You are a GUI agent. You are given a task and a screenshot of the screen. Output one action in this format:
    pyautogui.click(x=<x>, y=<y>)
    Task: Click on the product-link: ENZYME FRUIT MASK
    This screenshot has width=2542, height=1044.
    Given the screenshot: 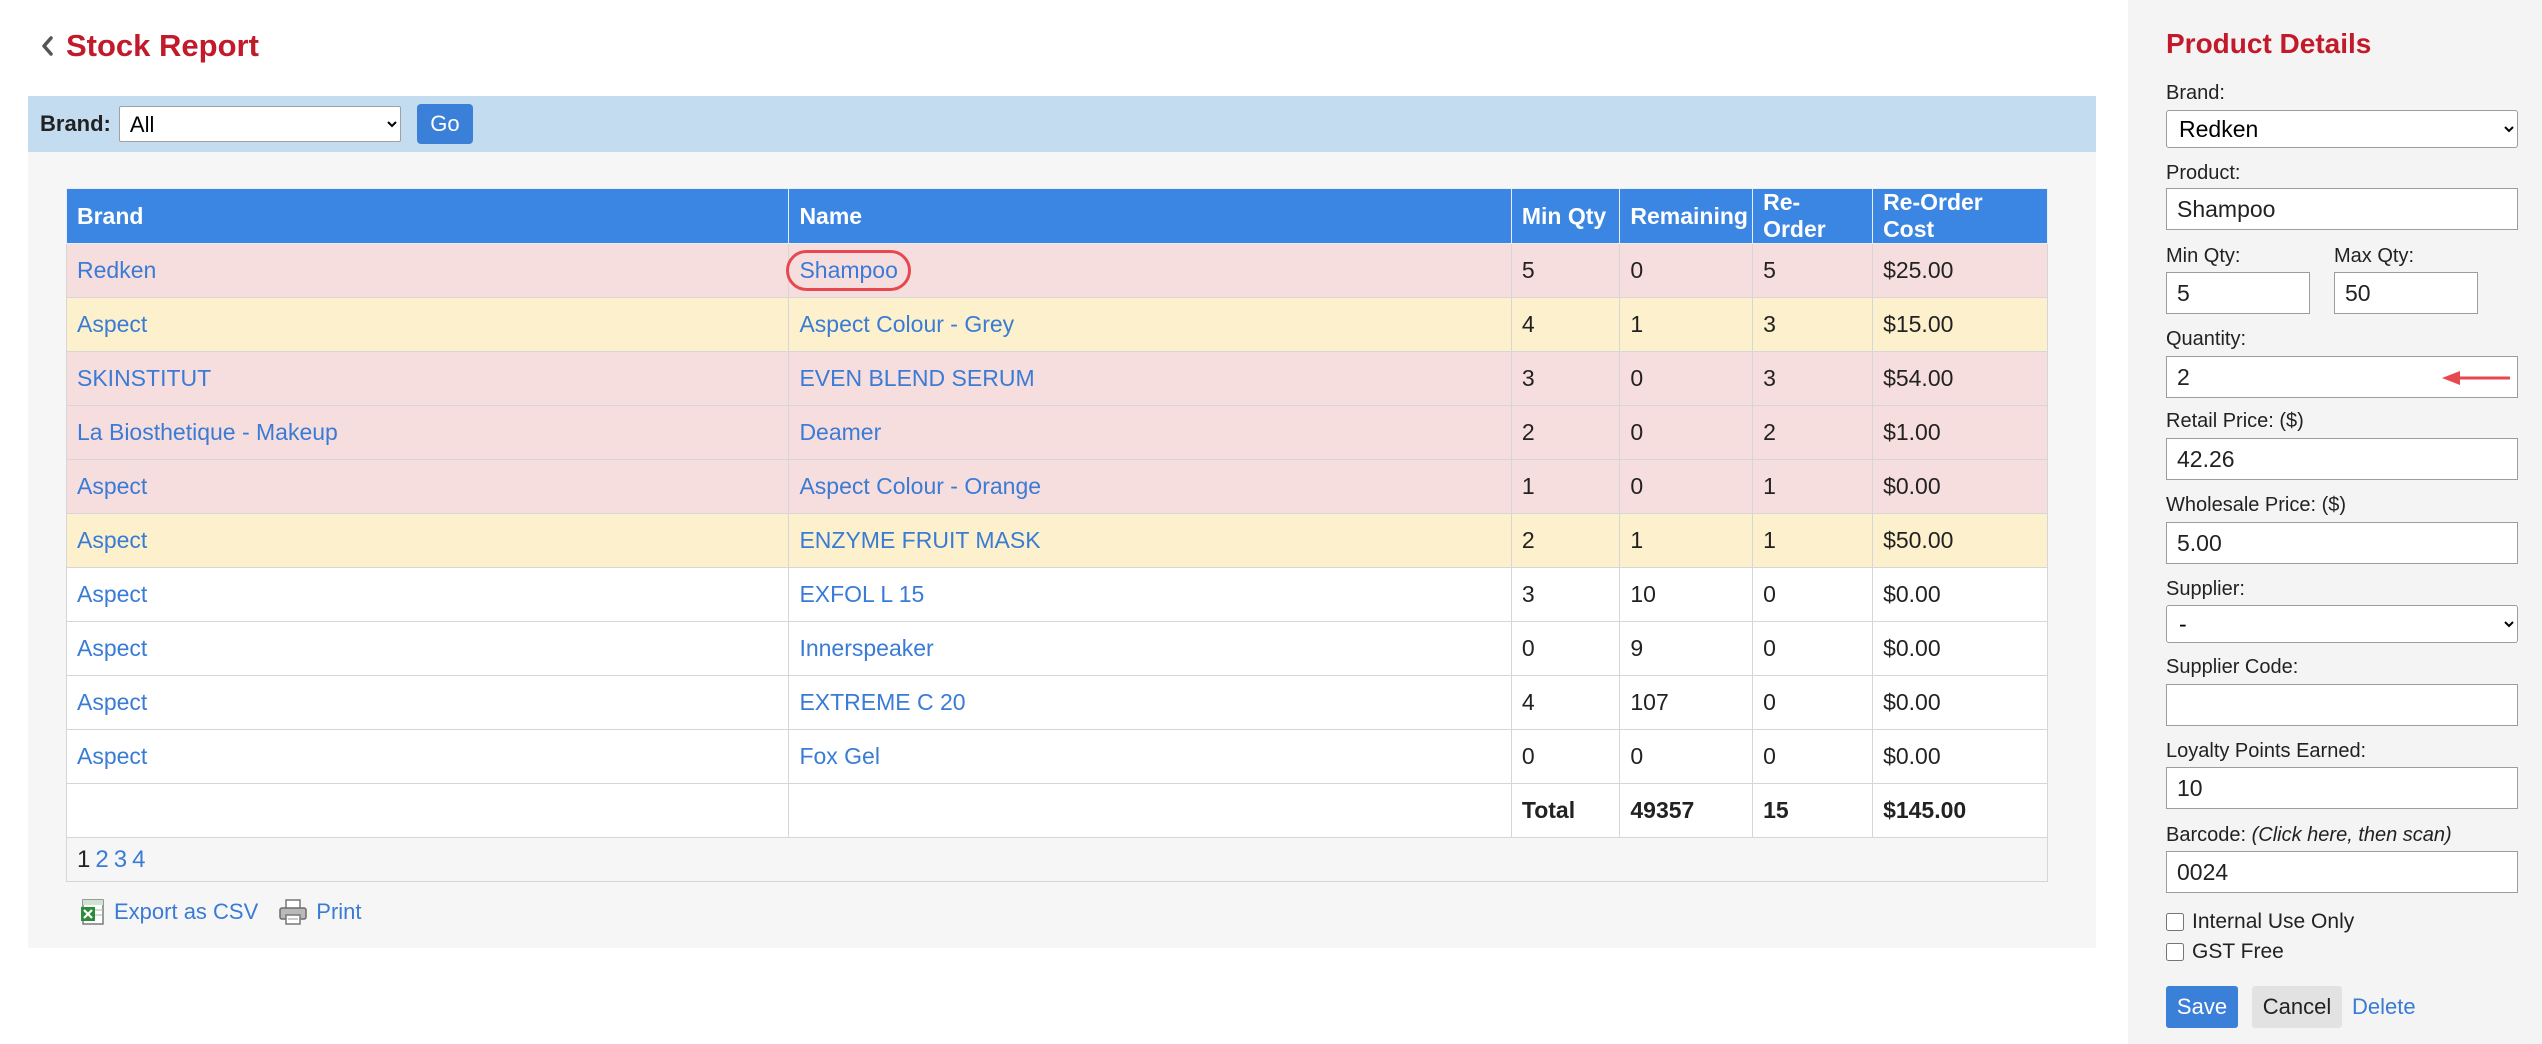 What is the action you would take?
    pyautogui.click(x=920, y=540)
    